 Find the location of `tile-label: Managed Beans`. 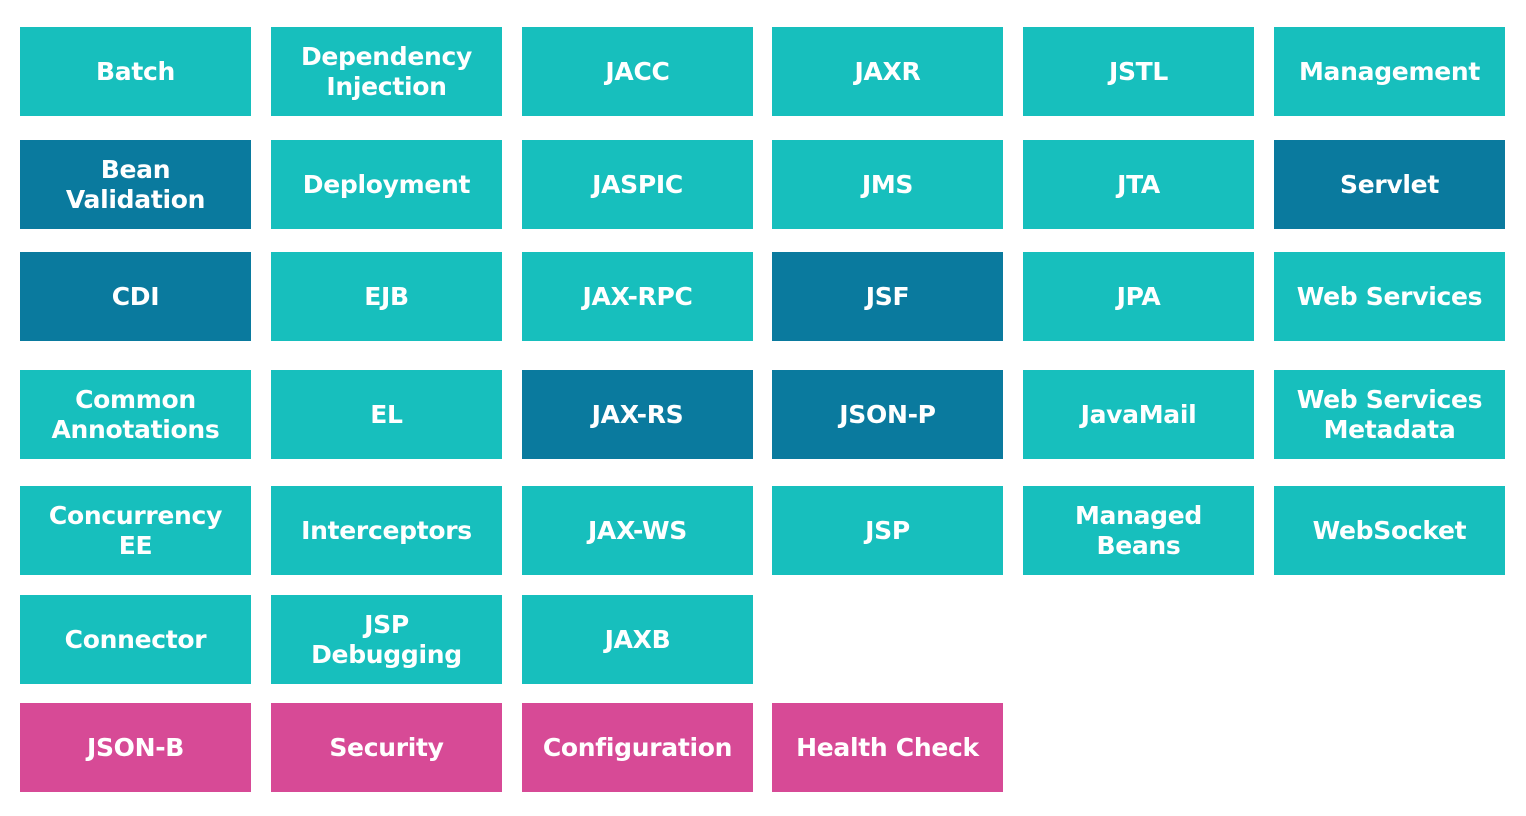

tile-label: Managed Beans is located at coordinates (1138, 530).